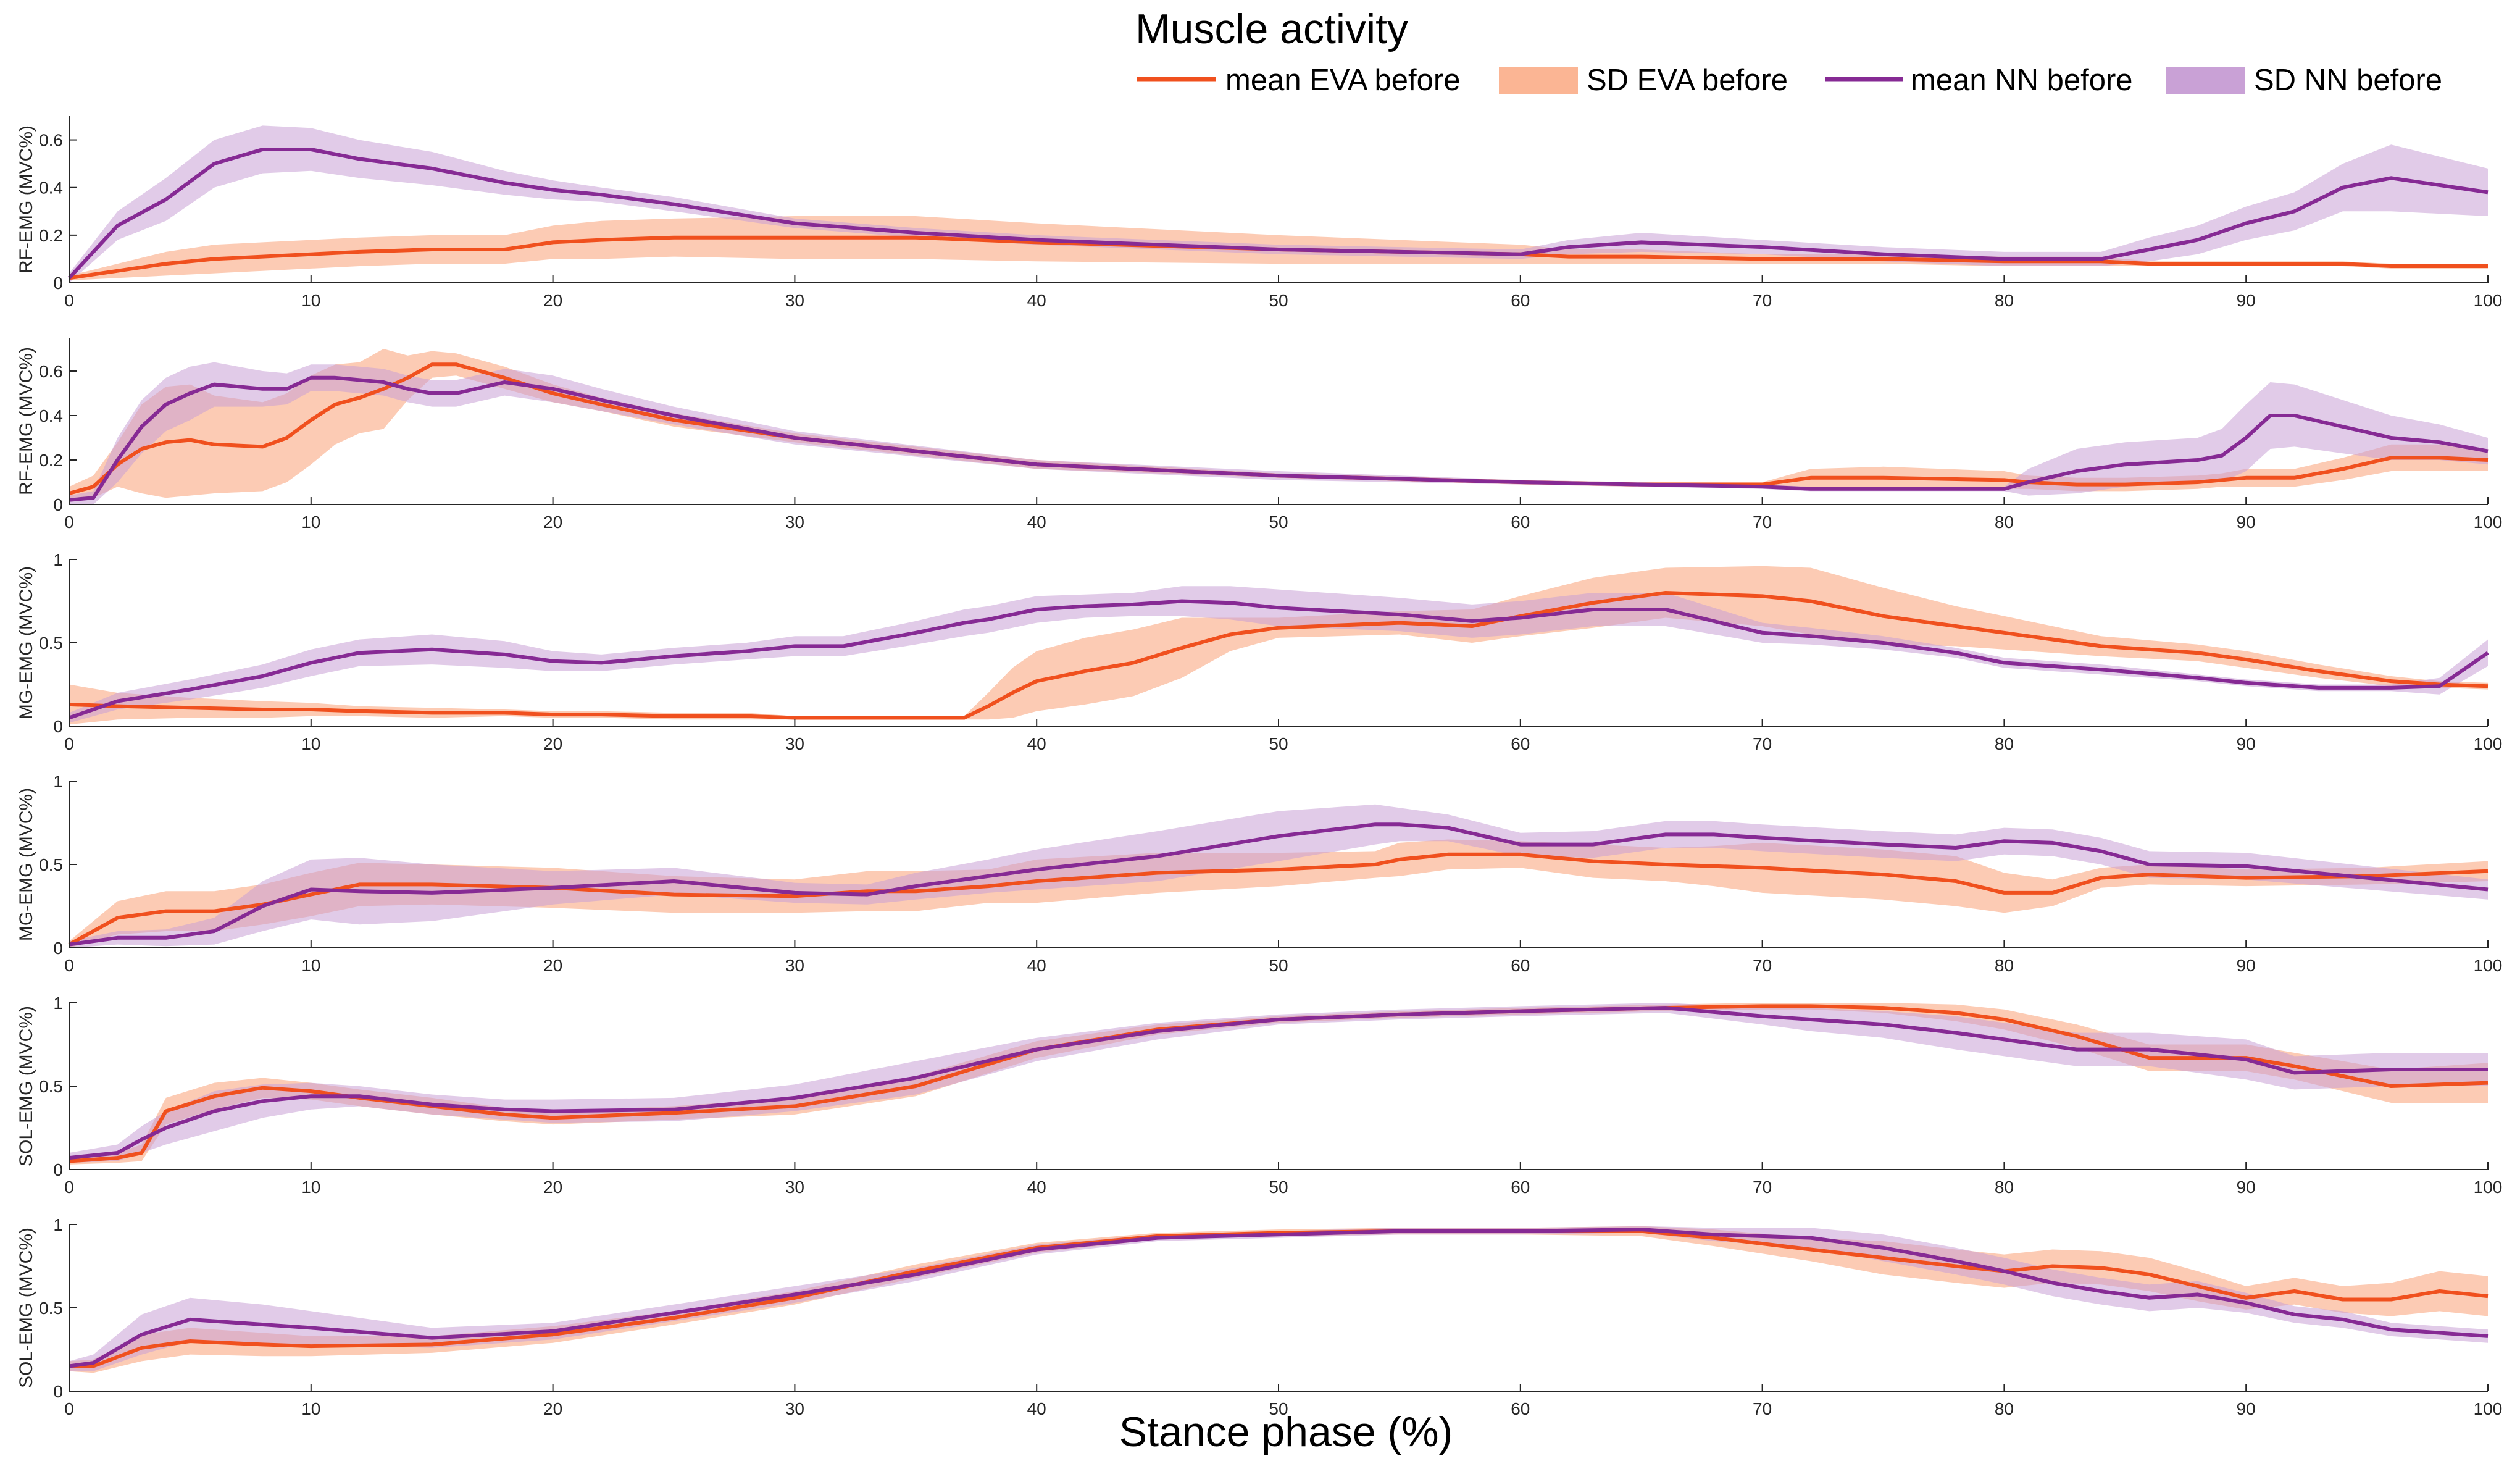 The width and height of the screenshot is (2520, 1469). I want to click on legend-swatch-sd-nn, so click(2205, 80).